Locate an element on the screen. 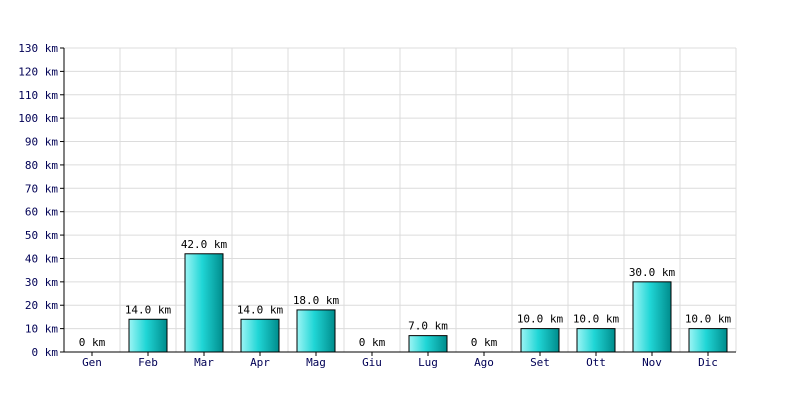 This screenshot has height=400, width=800. x-tick-label-giu: Giu is located at coordinates (372, 362).